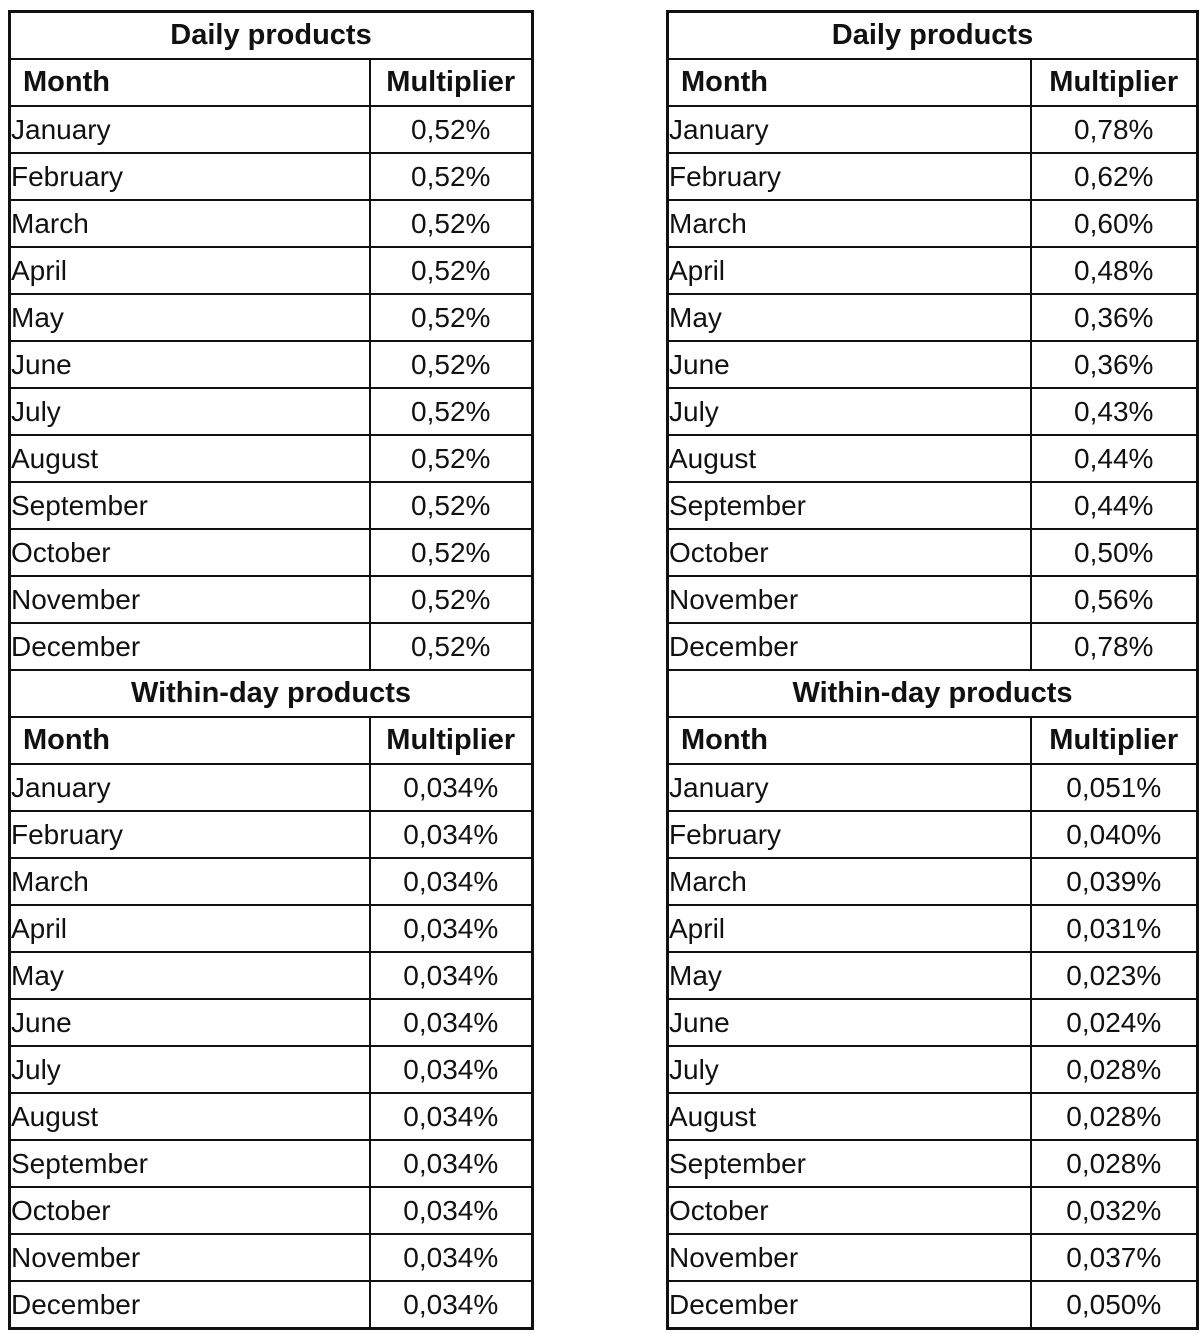  I want to click on month-cell: October, so click(189, 1210).